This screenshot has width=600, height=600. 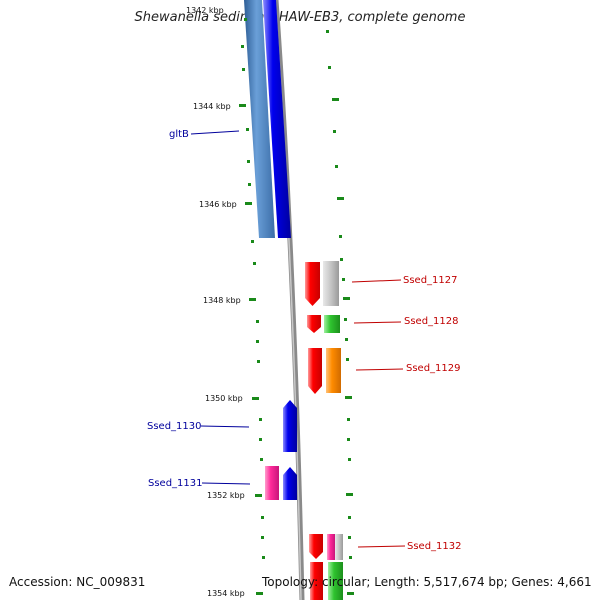 What do you see at coordinates (215, 132) in the screenshot?
I see `callout-line-gltb` at bounding box center [215, 132].